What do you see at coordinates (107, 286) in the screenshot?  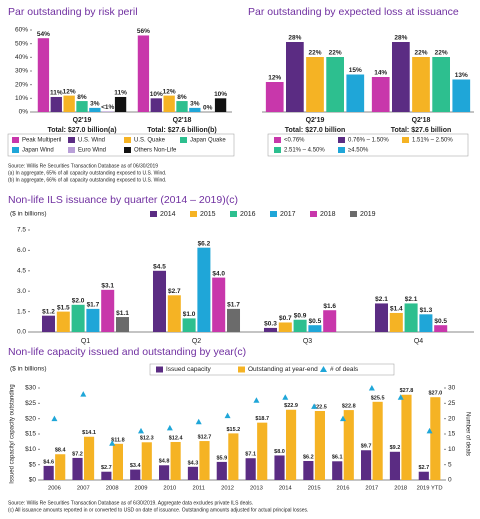 I see `value-label: $3.1` at bounding box center [107, 286].